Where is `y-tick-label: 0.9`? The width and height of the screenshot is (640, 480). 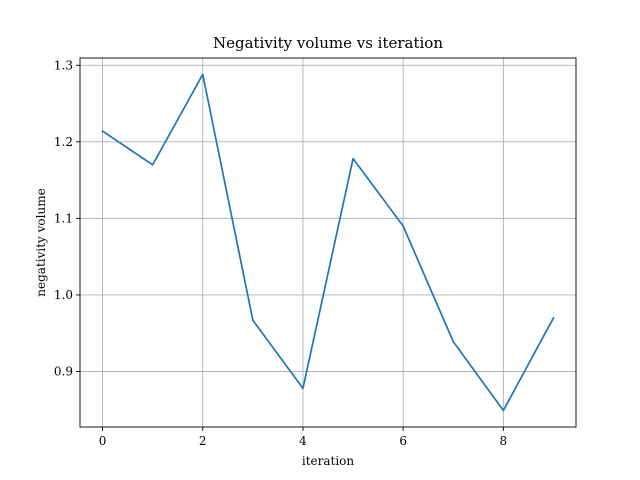 y-tick-label: 0.9 is located at coordinates (63, 371).